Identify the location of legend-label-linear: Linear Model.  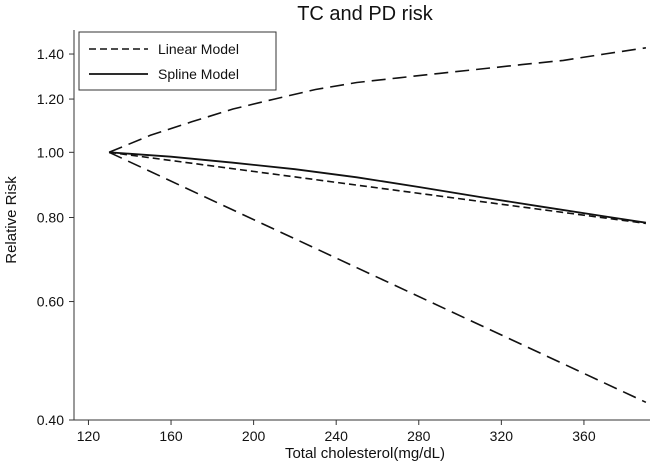
(198, 49).